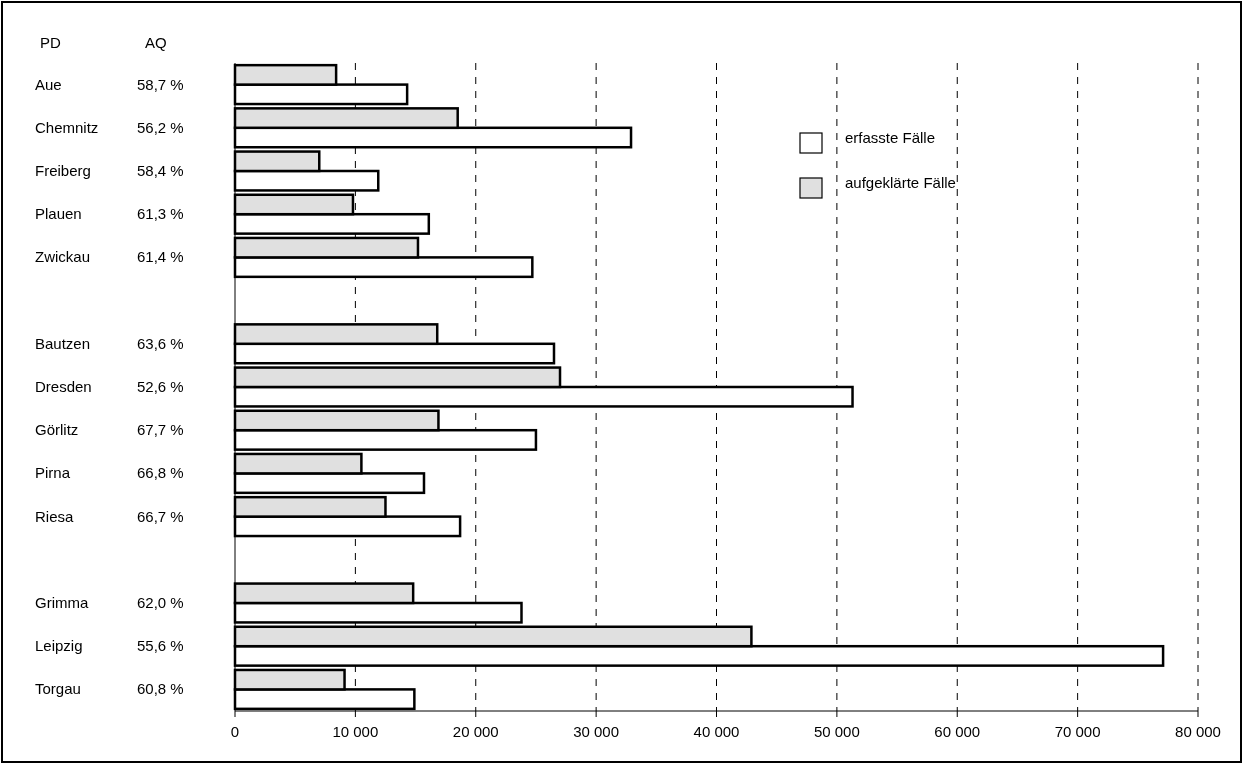 The width and height of the screenshot is (1243, 764). What do you see at coordinates (1198, 731) in the screenshot?
I see `x-tick-label: 80 000` at bounding box center [1198, 731].